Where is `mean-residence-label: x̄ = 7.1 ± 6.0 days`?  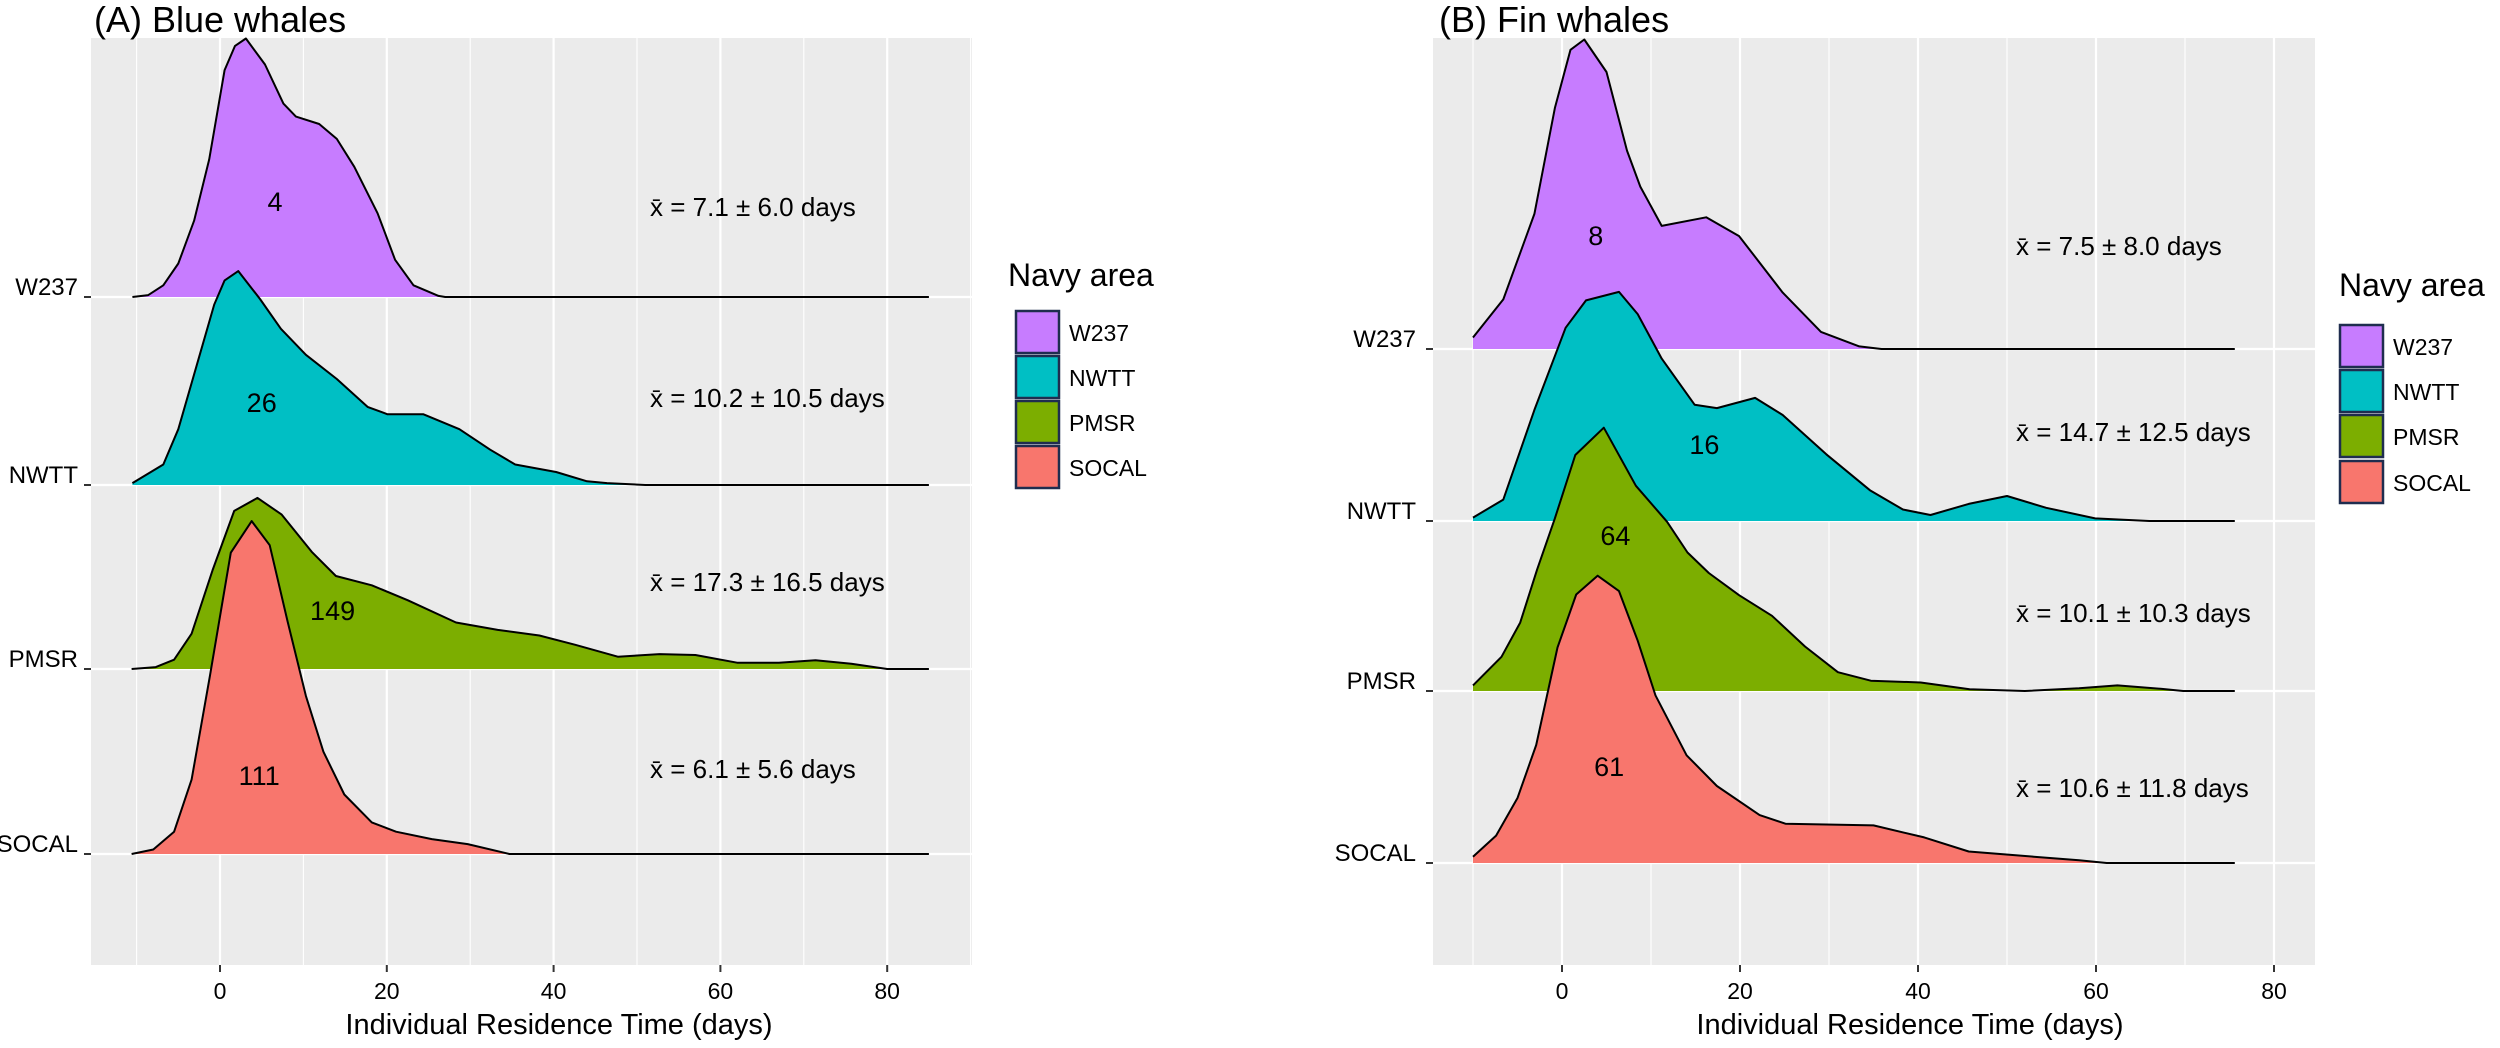 mean-residence-label: x̄ = 7.1 ± 6.0 days is located at coordinates (753, 207).